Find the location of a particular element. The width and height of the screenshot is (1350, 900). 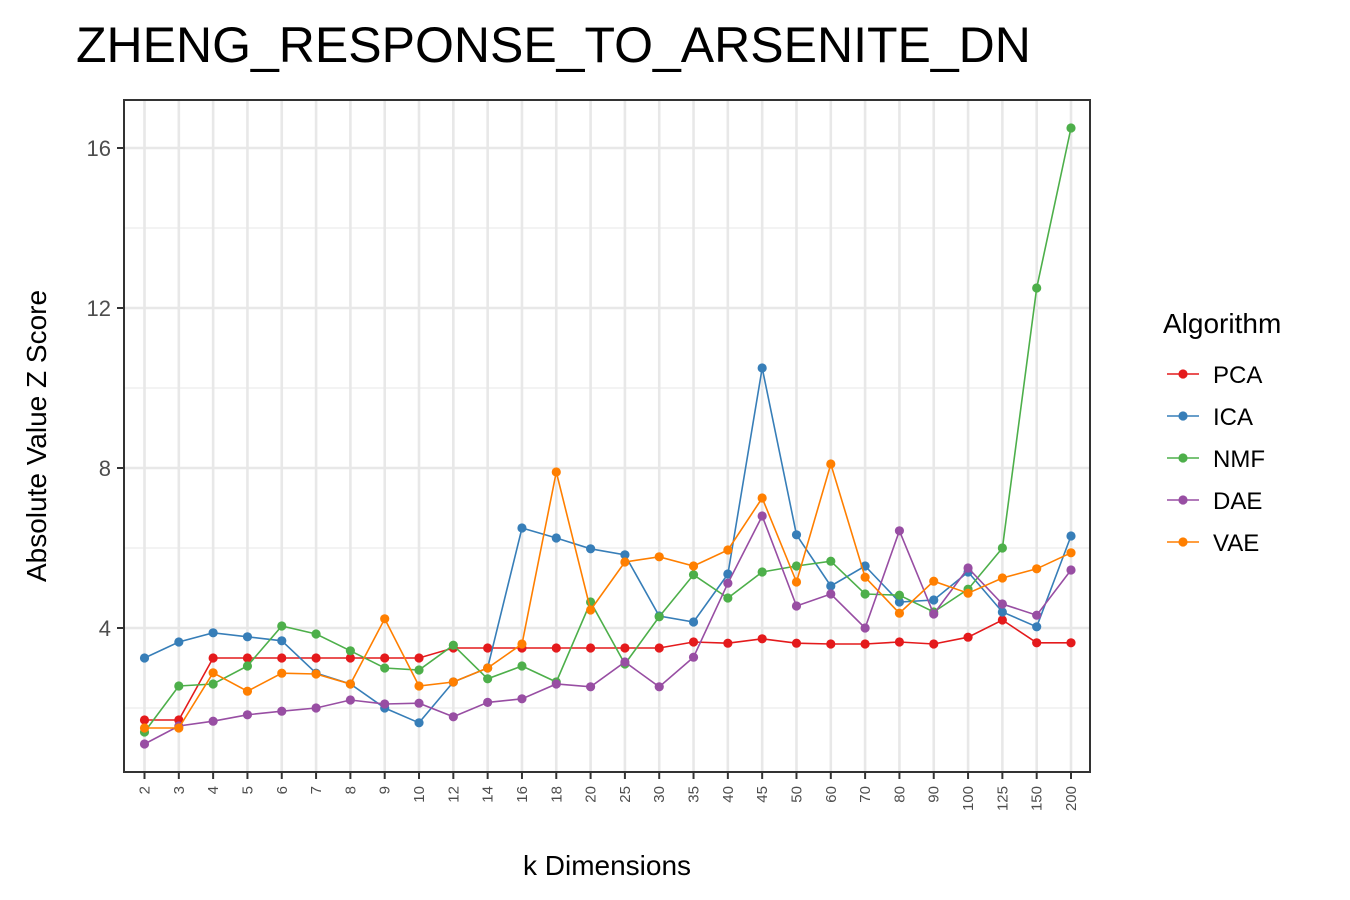

x-tick-label: 20 is located at coordinates (591, 794).